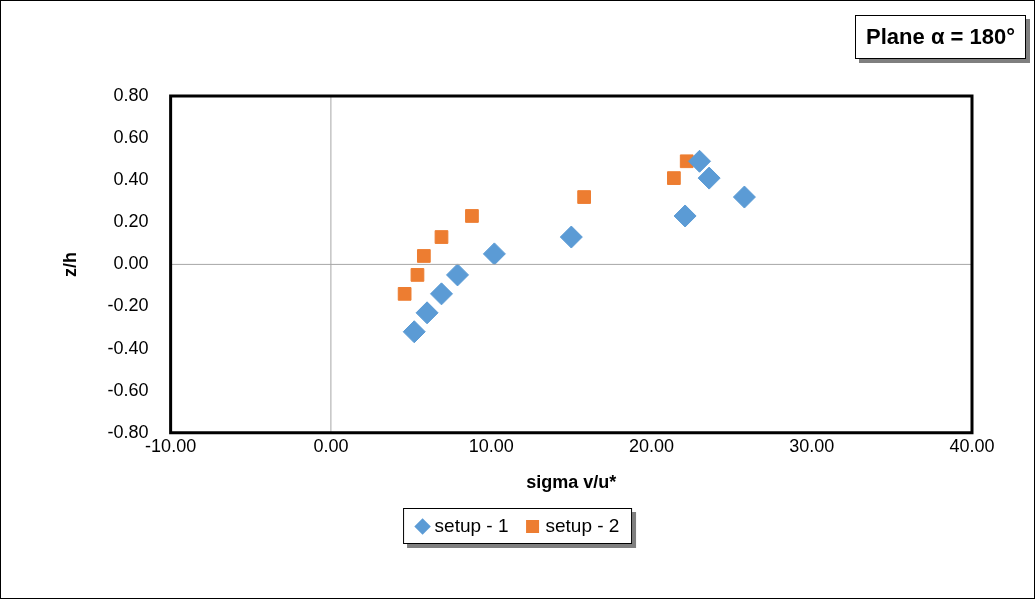 This screenshot has width=1035, height=599. What do you see at coordinates (128, 305) in the screenshot?
I see `y-tick-label: -0.20` at bounding box center [128, 305].